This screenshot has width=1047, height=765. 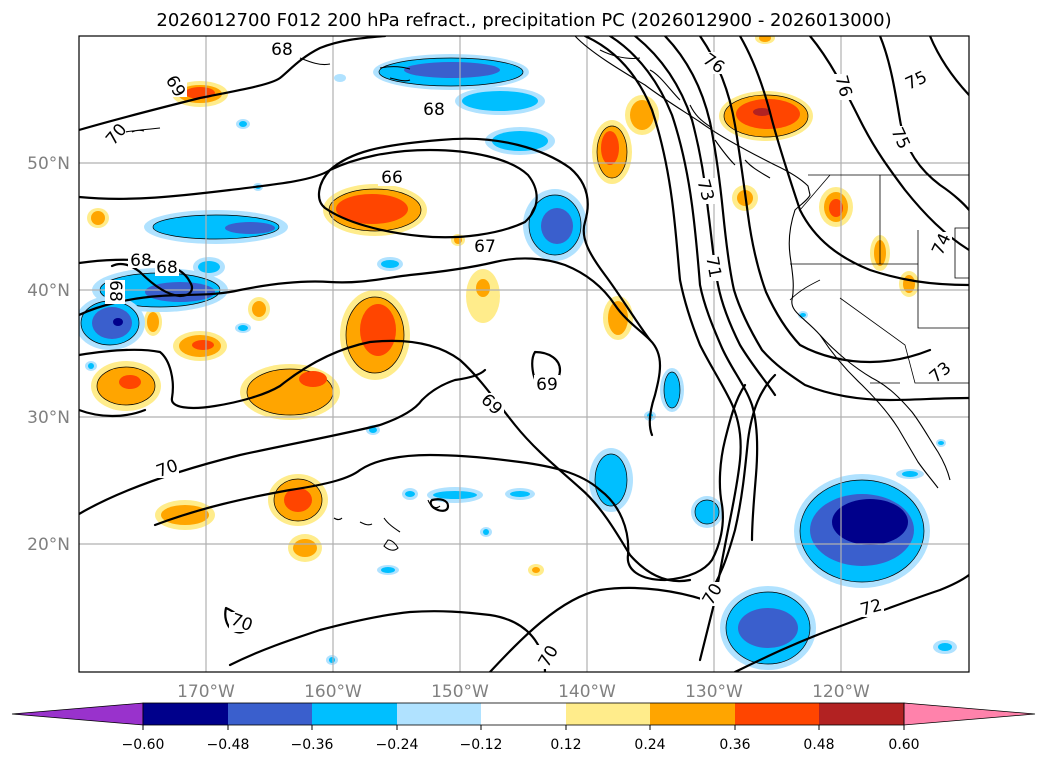 I want to click on contour-label: 74, so click(x=941, y=244).